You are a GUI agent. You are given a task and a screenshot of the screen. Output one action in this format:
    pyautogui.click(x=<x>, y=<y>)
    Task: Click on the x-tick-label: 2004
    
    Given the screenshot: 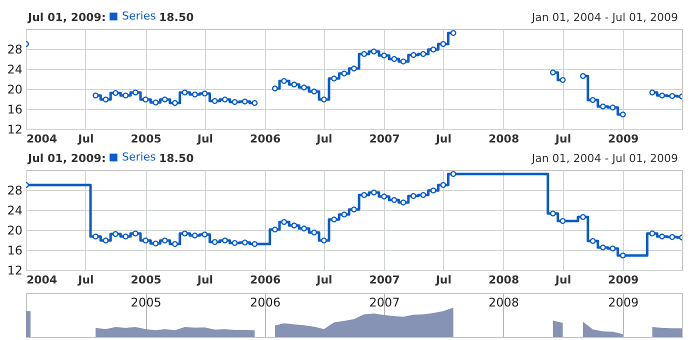 What is the action you would take?
    pyautogui.click(x=42, y=139)
    